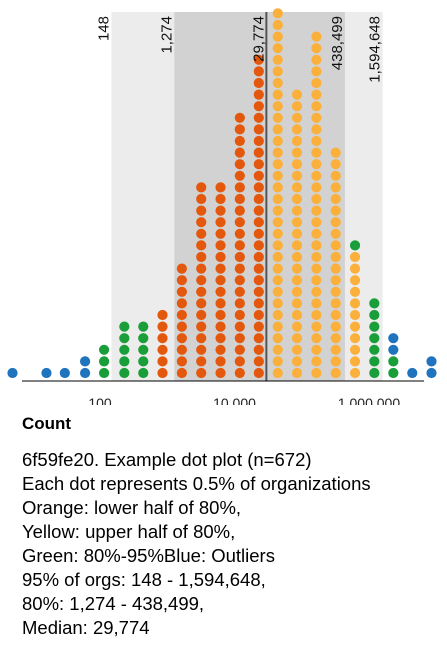 This screenshot has width=447, height=667. What do you see at coordinates (196, 508) in the screenshot?
I see `caption-line: Orange: lower half of 80%,` at bounding box center [196, 508].